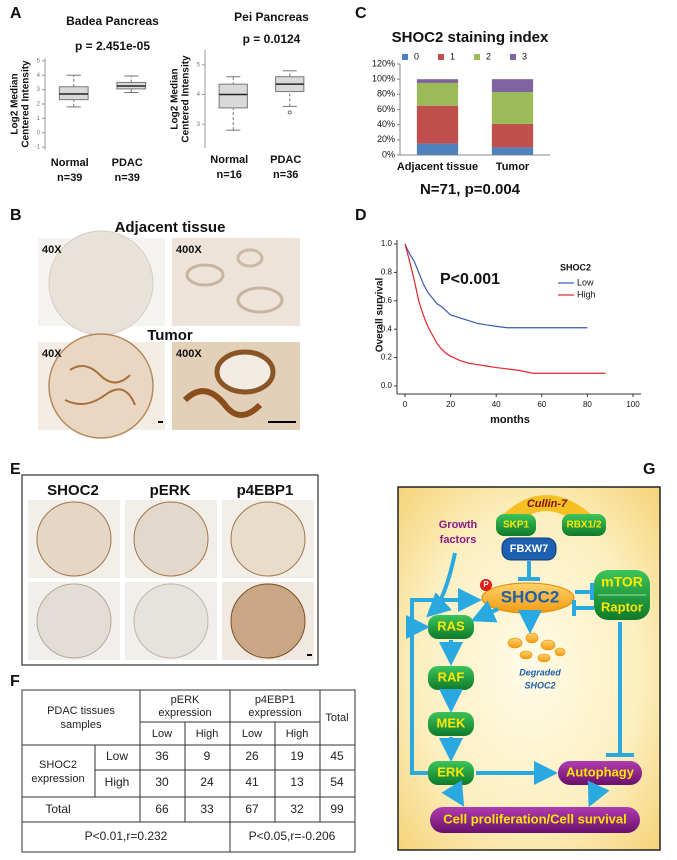 This screenshot has height=860, width=677. What do you see at coordinates (387, 328) in the screenshot?
I see `y-tick-label: 0.4` at bounding box center [387, 328].